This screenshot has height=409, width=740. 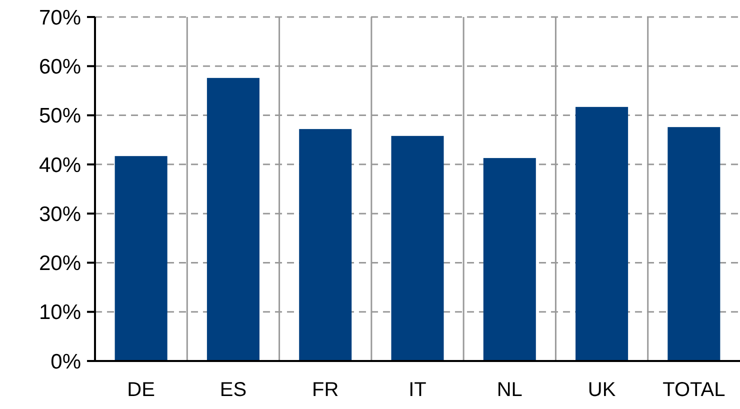 I want to click on y-tick-label: 10%, so click(x=59, y=312).